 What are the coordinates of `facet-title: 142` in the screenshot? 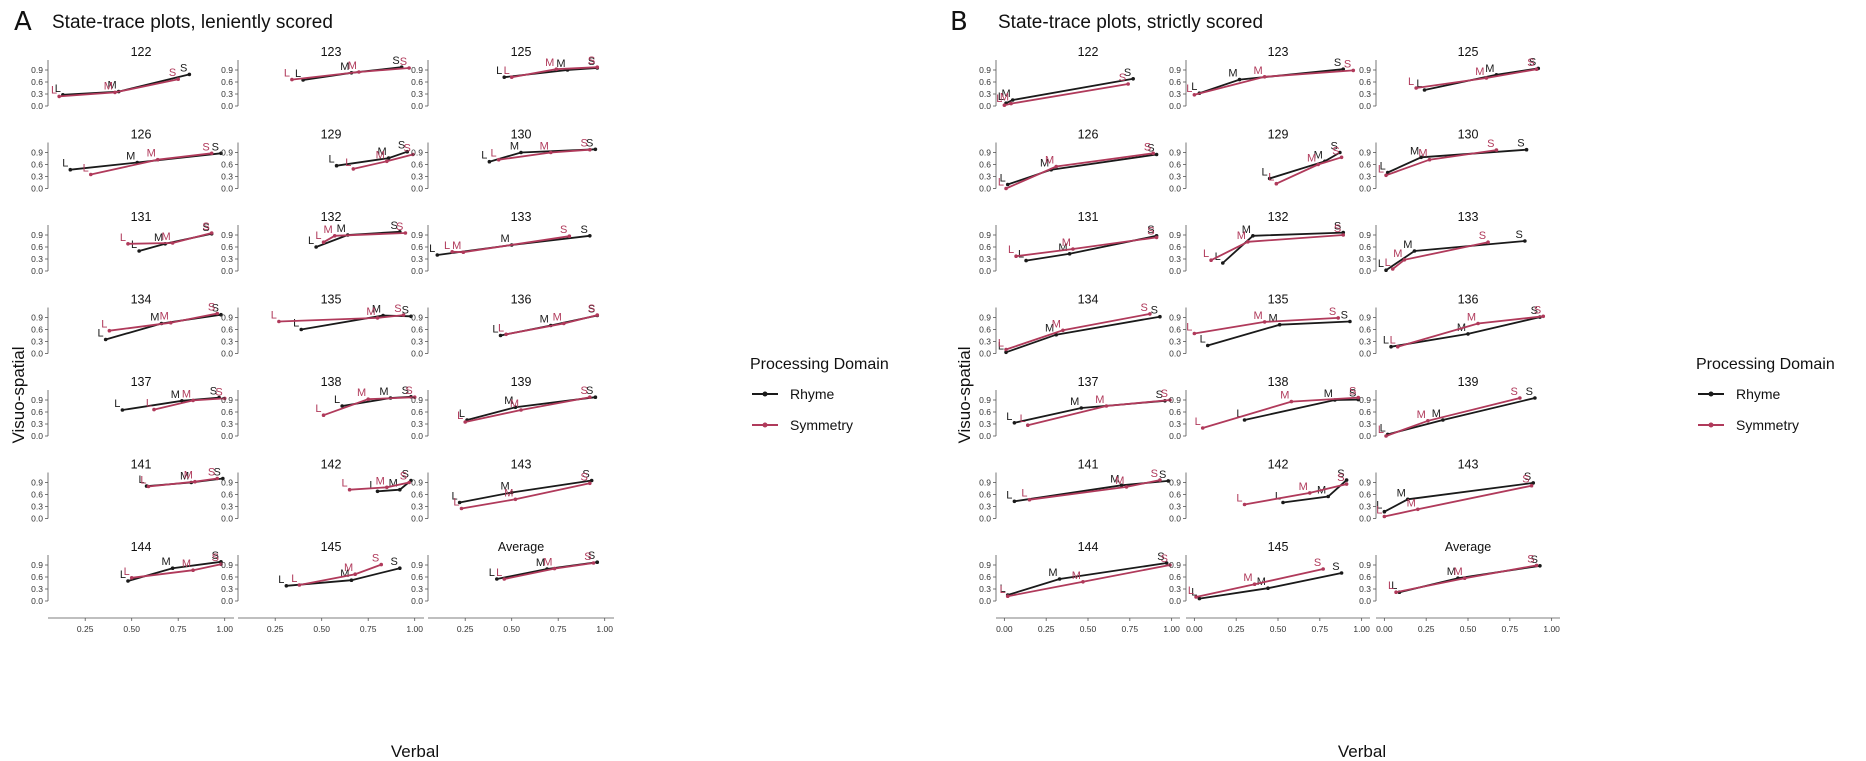 It's located at (1278, 465).